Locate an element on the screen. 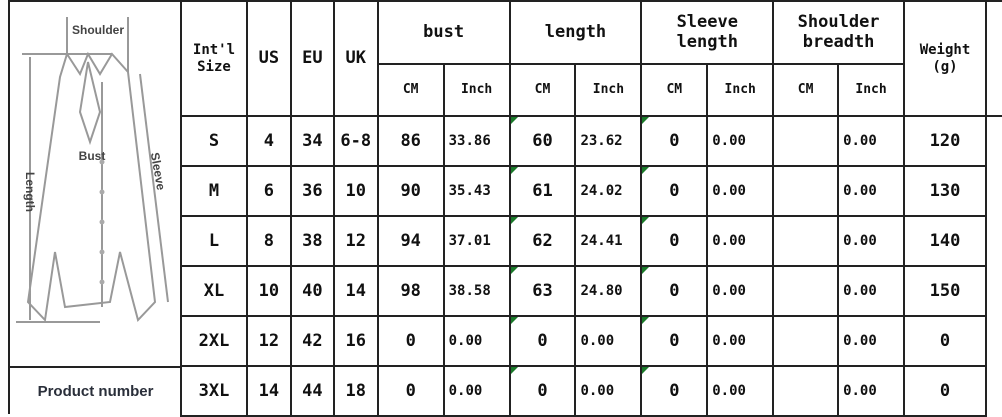 The image size is (1002, 417). header-uk: UK is located at coordinates (355, 58).